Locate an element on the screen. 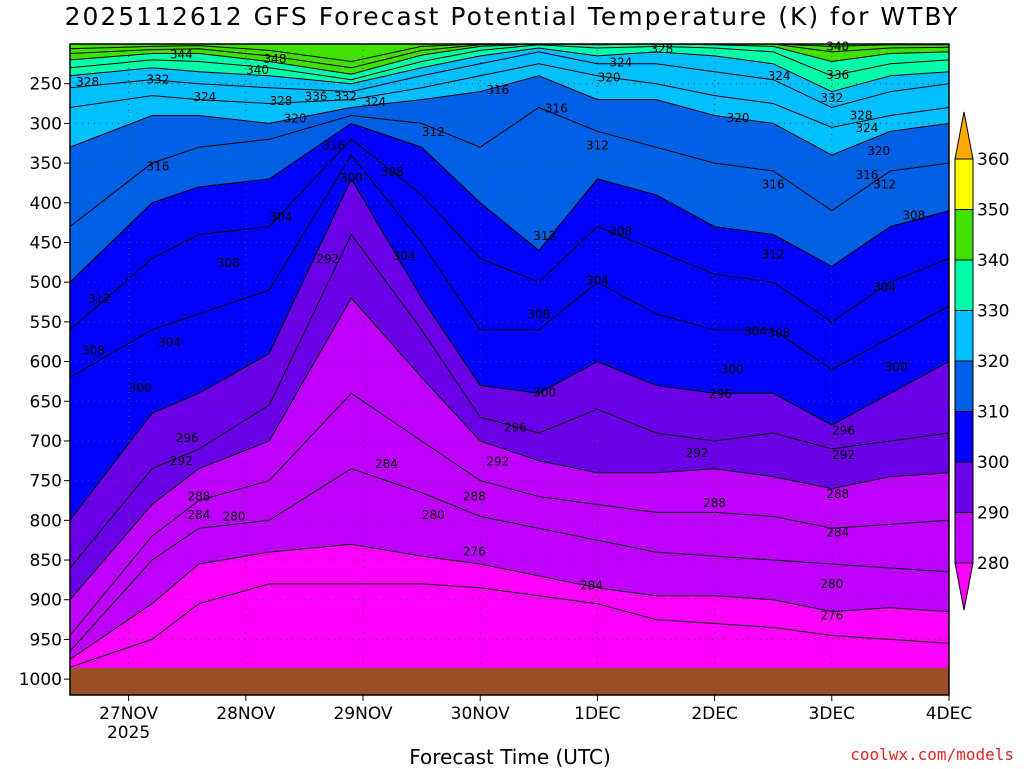  x-tick-label: 2DEC is located at coordinates (714, 714).